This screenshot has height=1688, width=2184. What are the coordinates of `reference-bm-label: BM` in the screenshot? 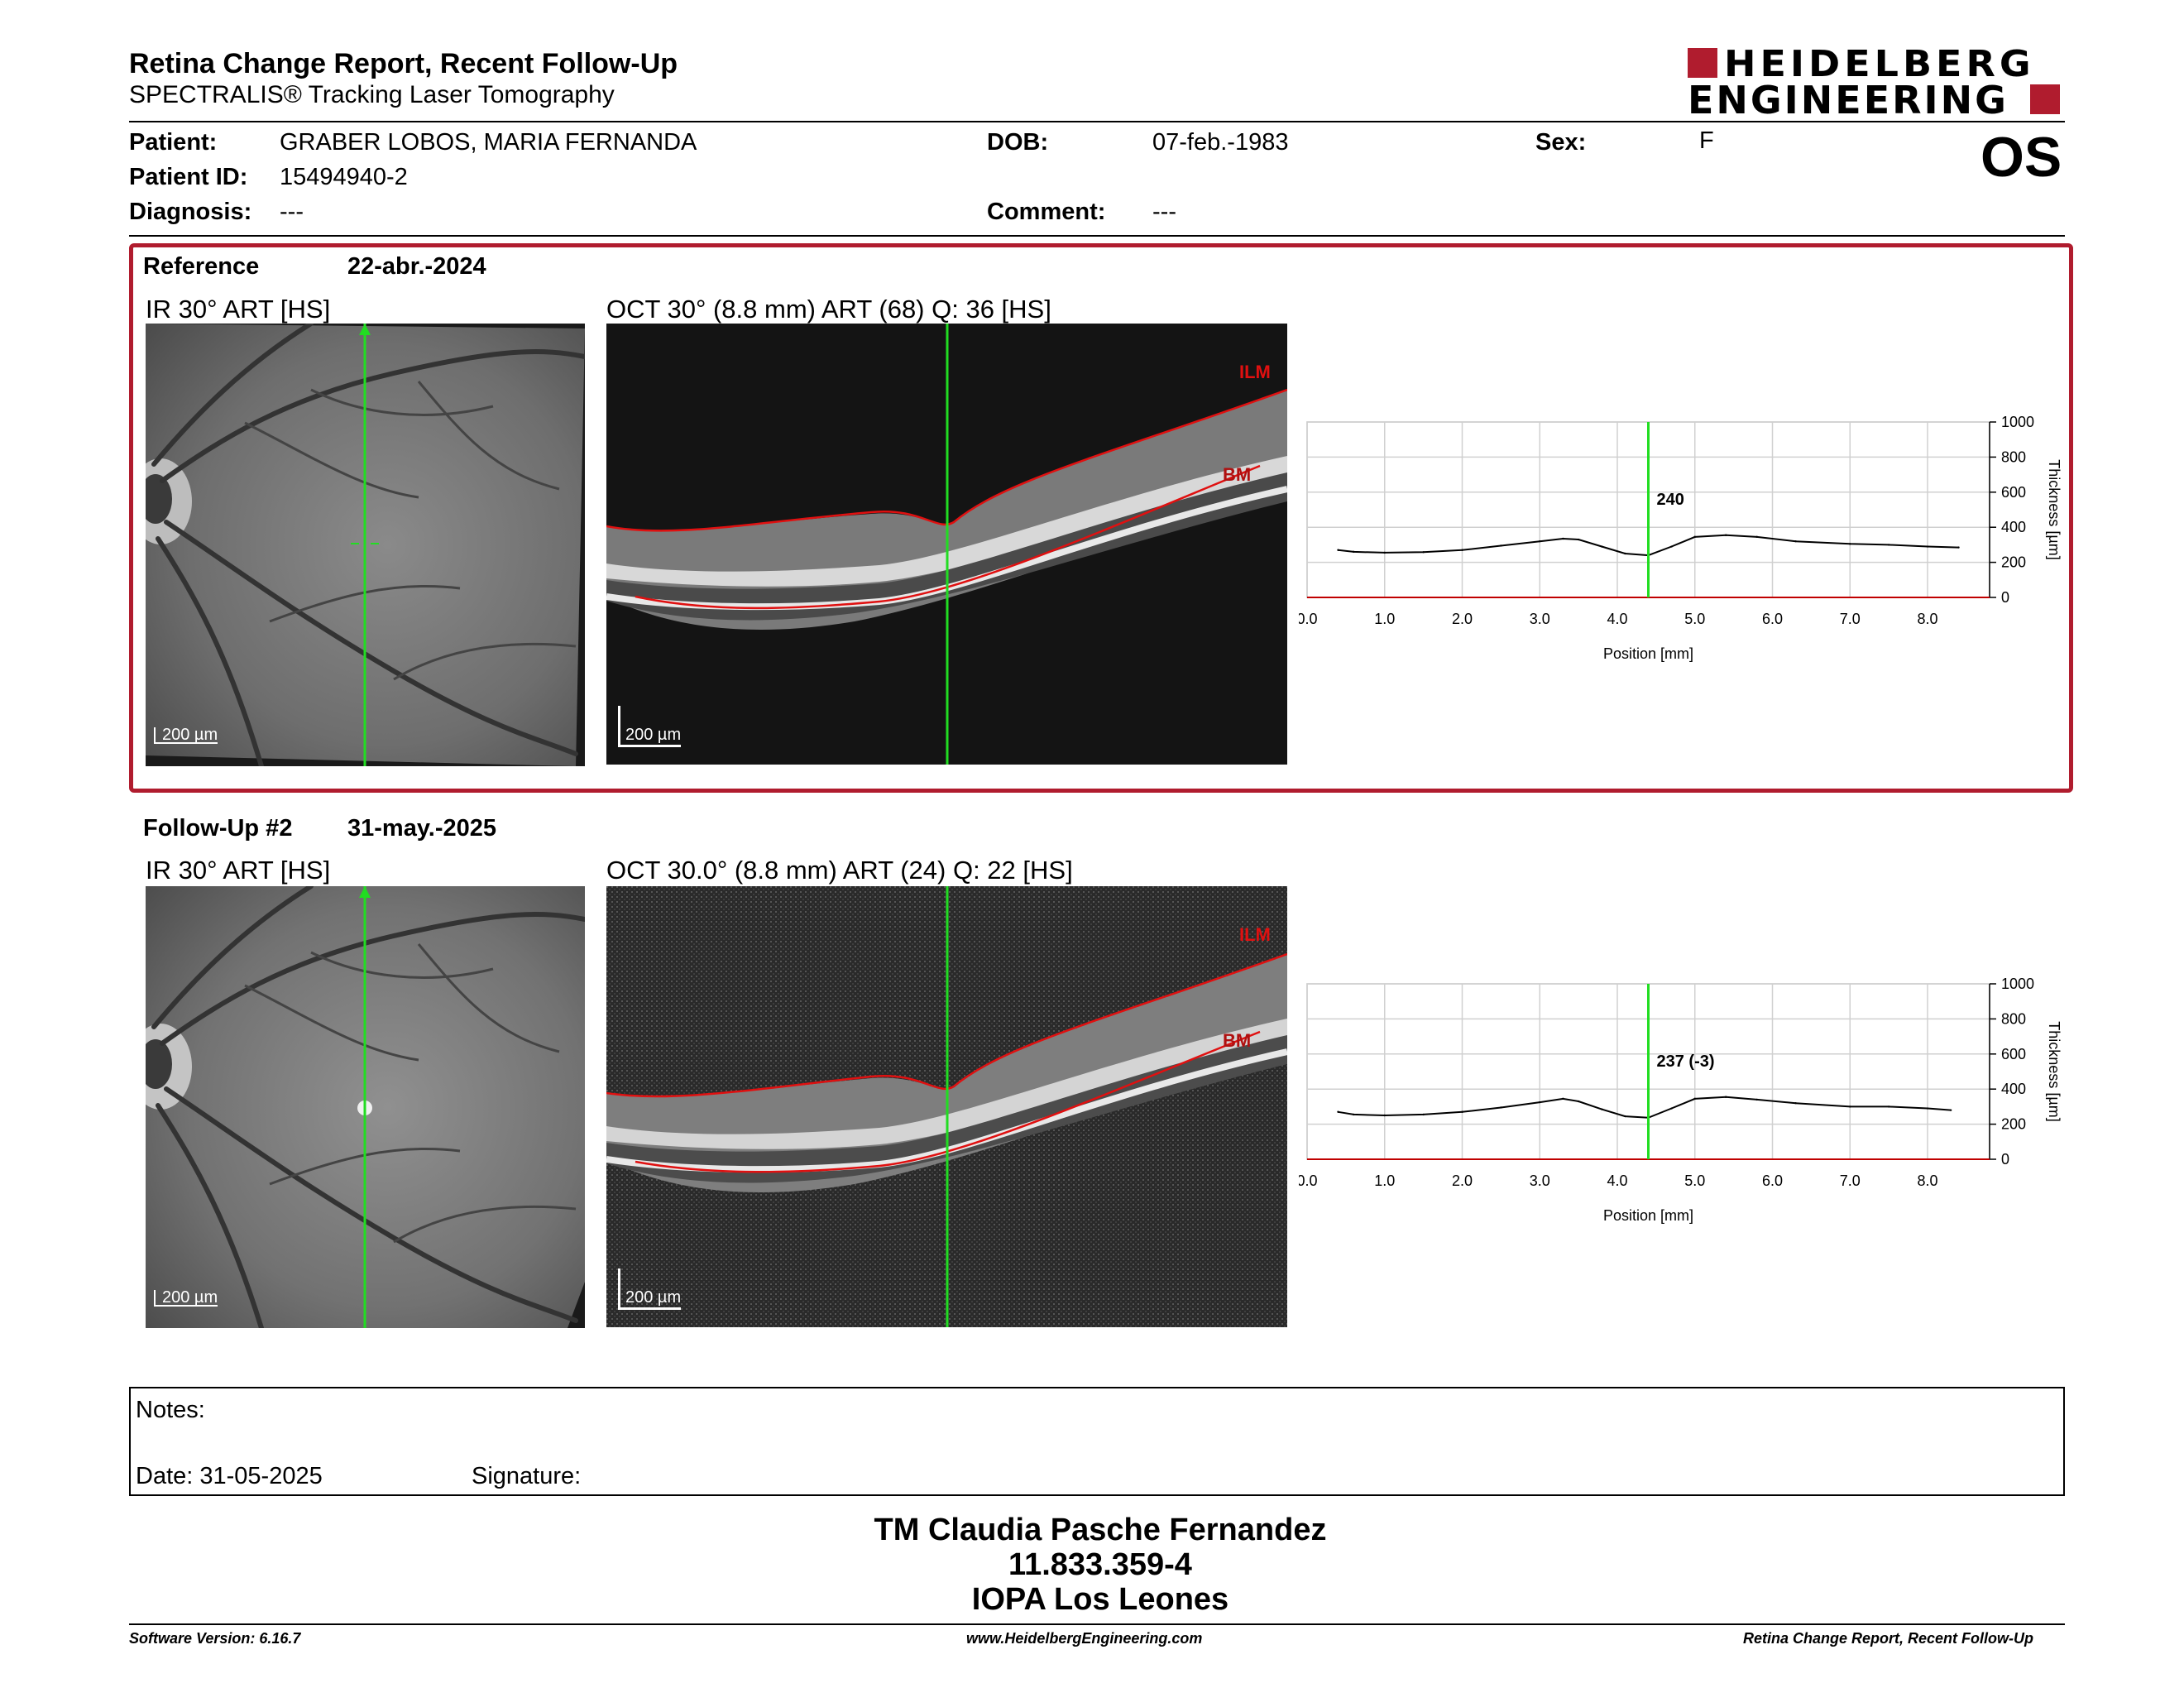 It's located at (1237, 474).